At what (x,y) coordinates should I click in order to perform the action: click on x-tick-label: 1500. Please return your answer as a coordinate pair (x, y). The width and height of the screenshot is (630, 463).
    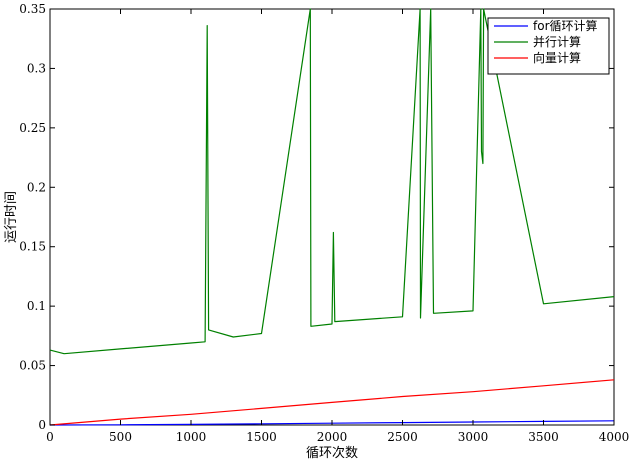
    Looking at the image, I should click on (261, 437).